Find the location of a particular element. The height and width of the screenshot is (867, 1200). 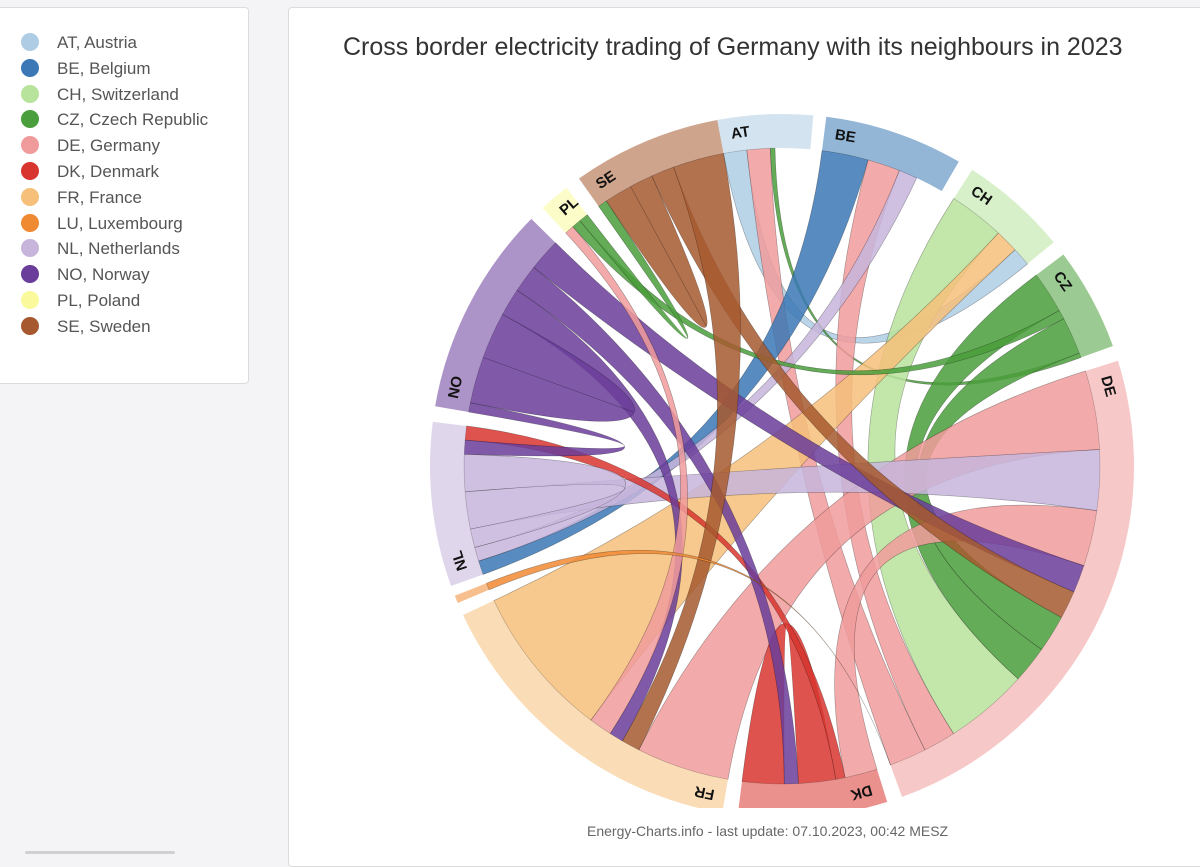

group-arc-nl is located at coordinates (457, 504).